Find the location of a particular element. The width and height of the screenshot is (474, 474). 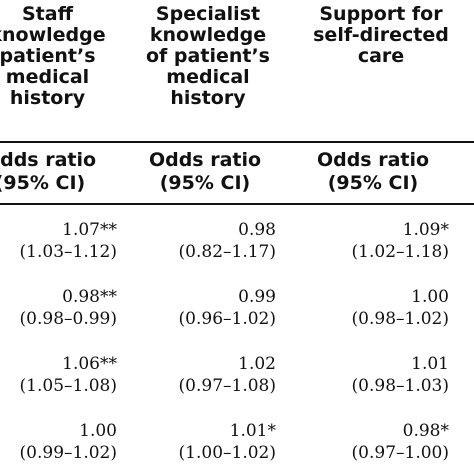

odds-ratio: 1.01 is located at coordinates (430, 364).